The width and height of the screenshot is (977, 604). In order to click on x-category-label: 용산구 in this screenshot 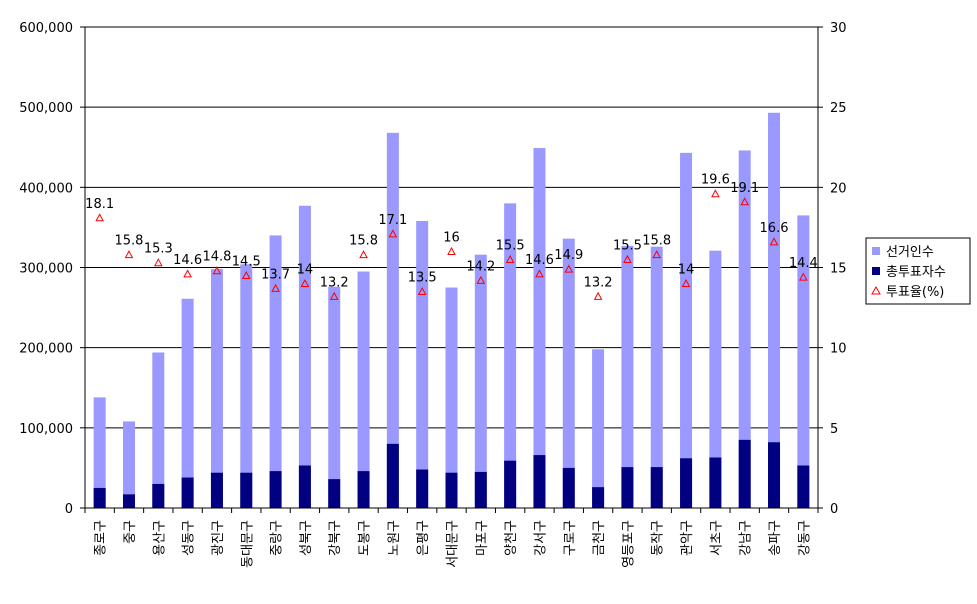, I will do `click(159, 538)`.